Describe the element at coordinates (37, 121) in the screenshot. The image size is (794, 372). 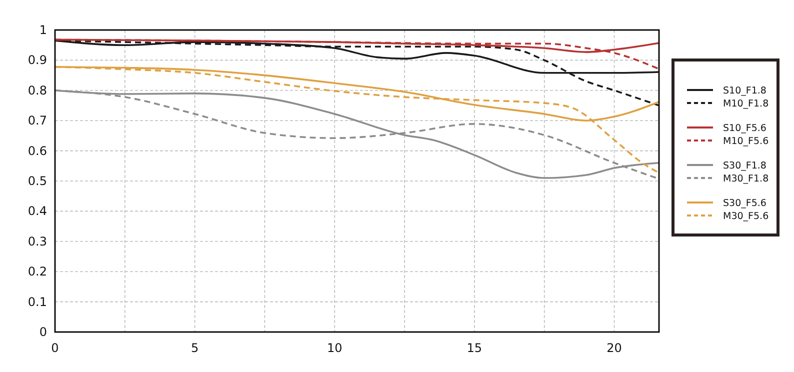
I see `y-tick-label: 0.7` at that location.